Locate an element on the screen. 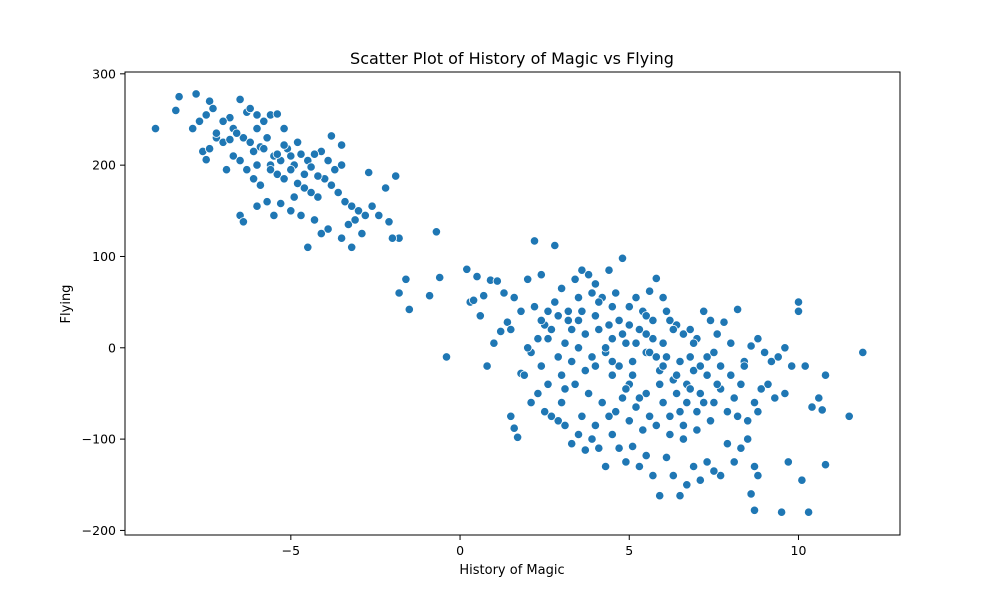 The width and height of the screenshot is (1000, 600). y-axis: −200 −100 0 100 200 300 is located at coordinates (103, 302).